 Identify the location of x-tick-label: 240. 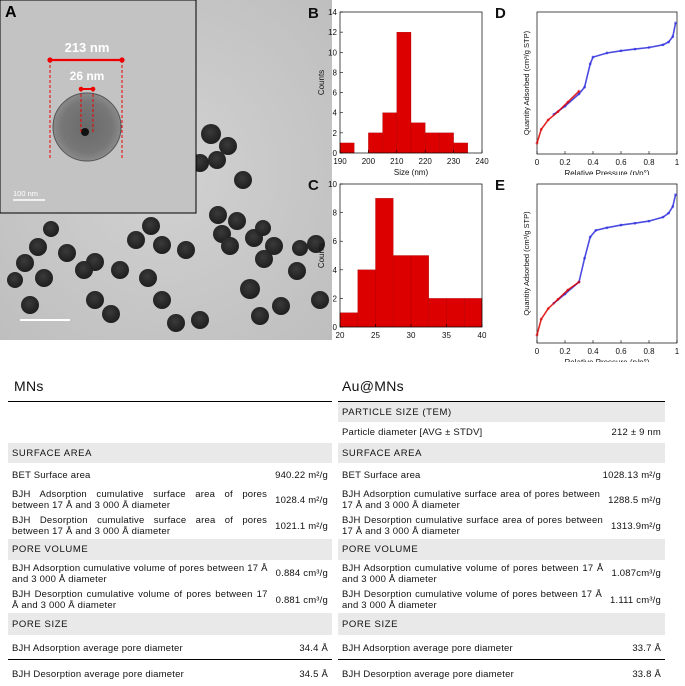
(482, 161).